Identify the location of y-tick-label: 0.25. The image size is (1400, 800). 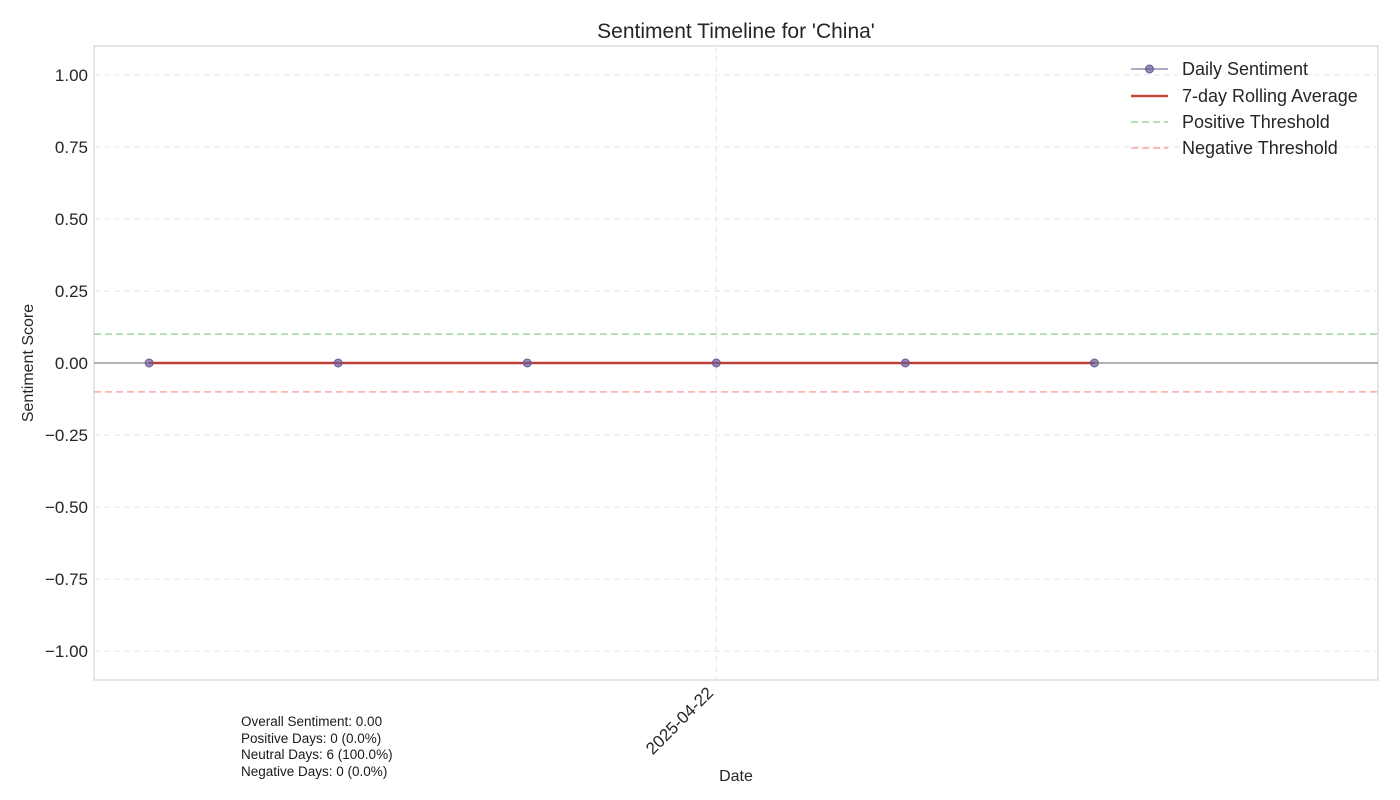
(71, 291).